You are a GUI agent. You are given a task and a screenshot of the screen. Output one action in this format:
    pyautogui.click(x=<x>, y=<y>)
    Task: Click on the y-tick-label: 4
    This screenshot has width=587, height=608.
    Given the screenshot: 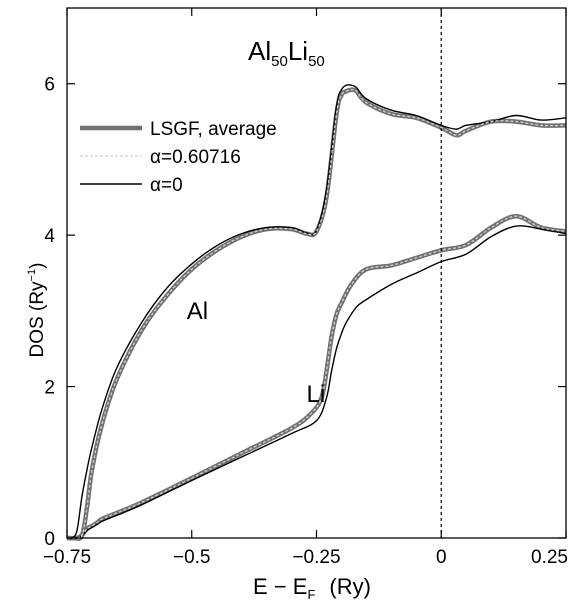 What is the action you would take?
    pyautogui.click(x=49, y=236)
    